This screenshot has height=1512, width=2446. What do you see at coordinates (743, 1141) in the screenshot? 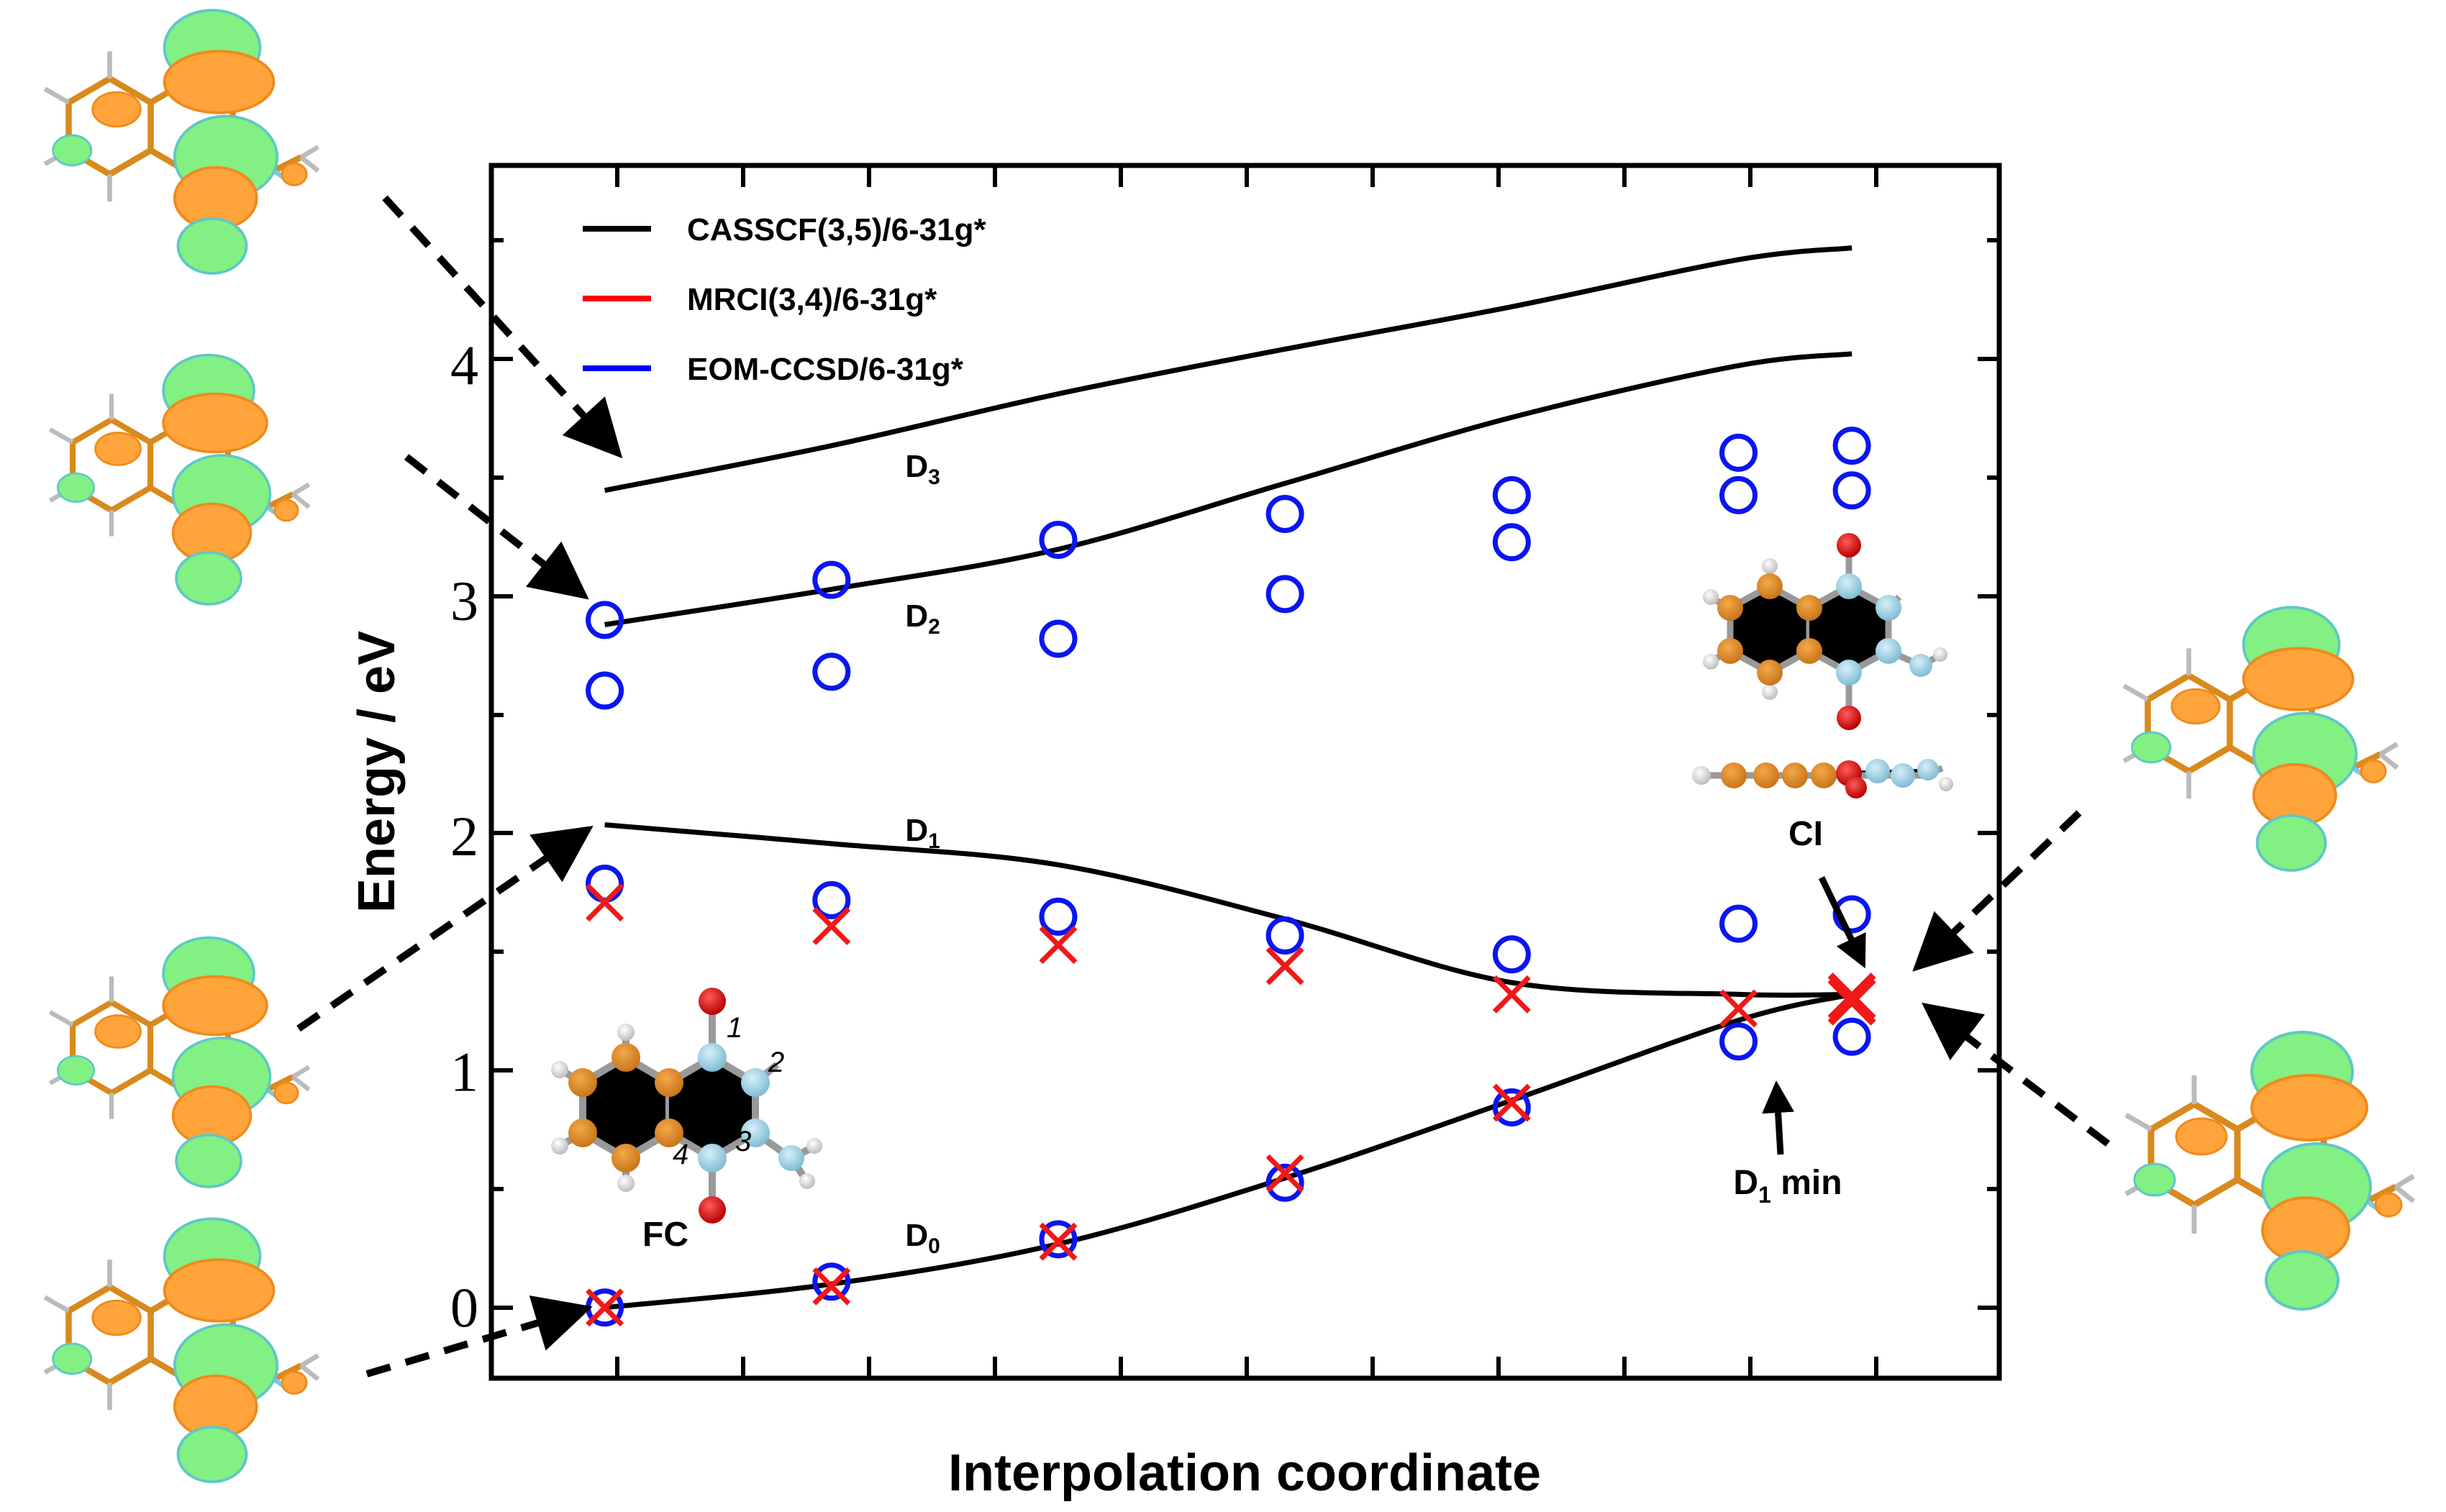
I see `atom-number-3: 3` at bounding box center [743, 1141].